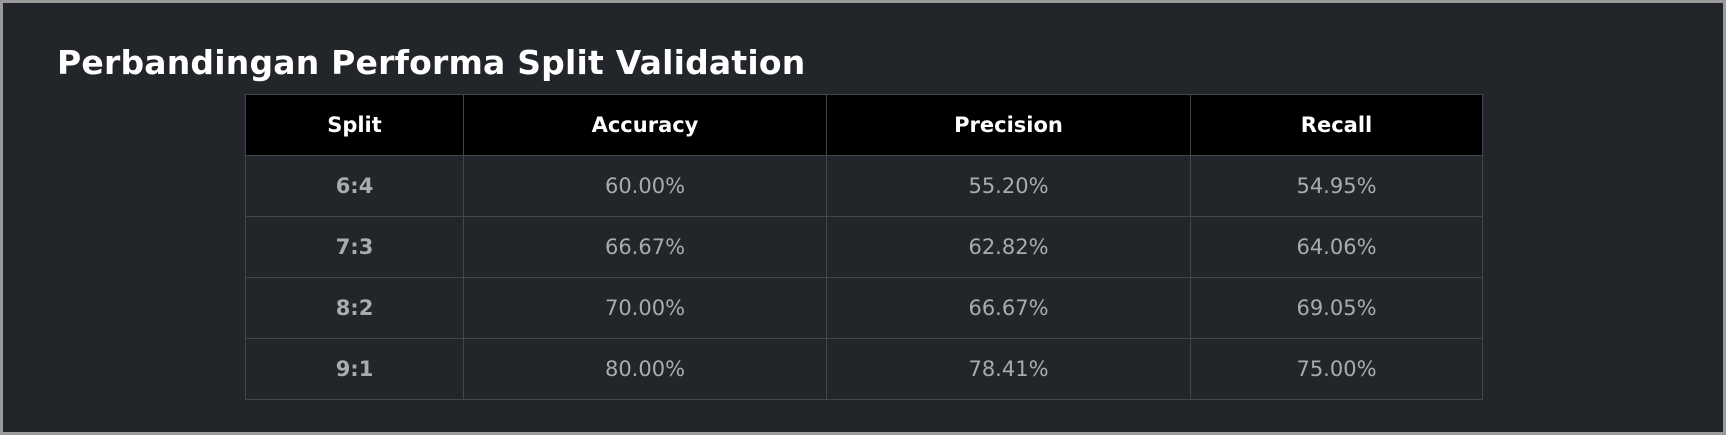  I want to click on table-header: Split Accuracy Precision Recall, so click(864, 125).